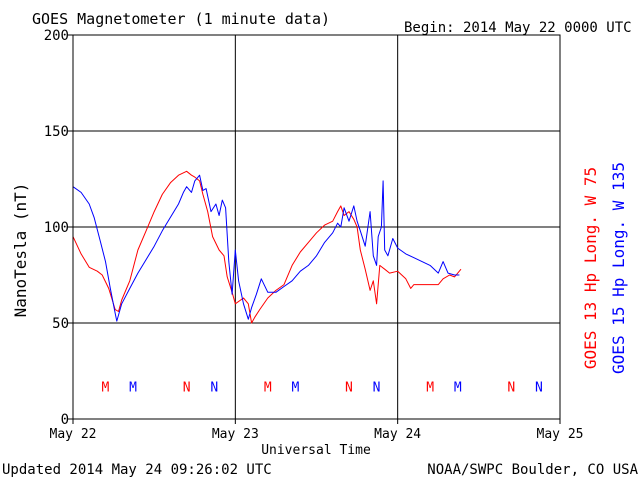  What do you see at coordinates (518, 28) in the screenshot?
I see `begin-label: Begin: 2014 May 22 0000 UTC` at bounding box center [518, 28].